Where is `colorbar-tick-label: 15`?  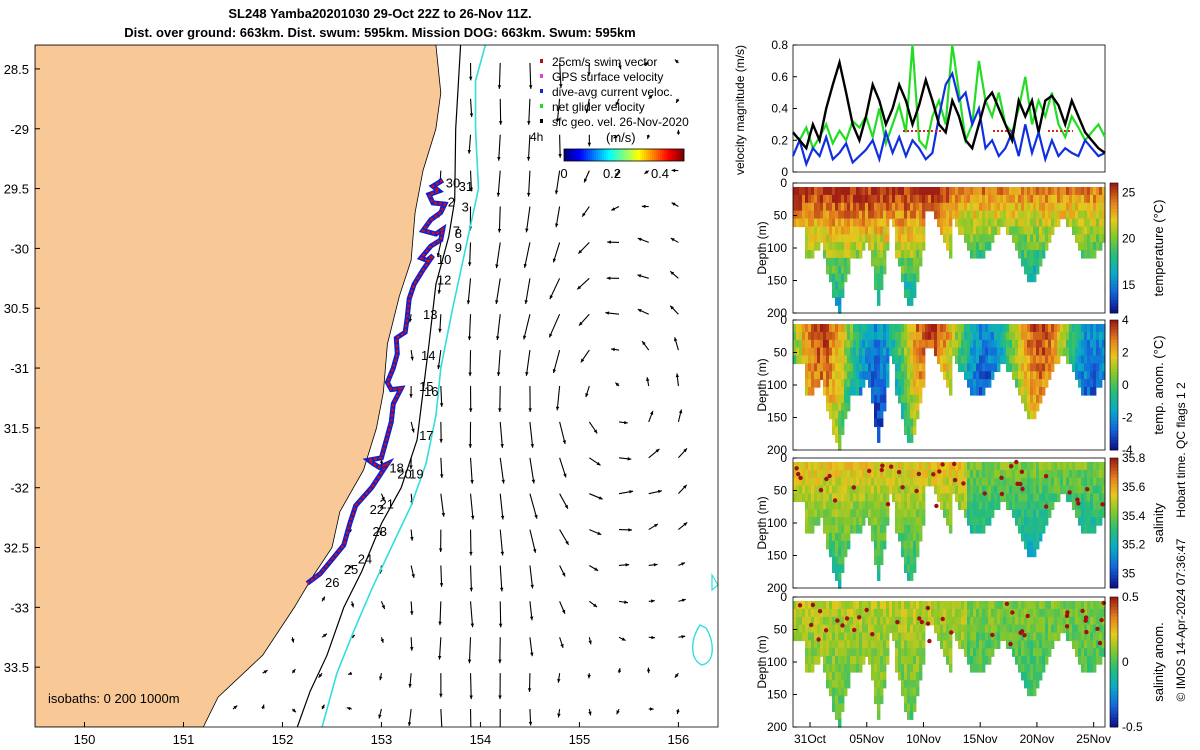 colorbar-tick-label: 15 is located at coordinates (1129, 285).